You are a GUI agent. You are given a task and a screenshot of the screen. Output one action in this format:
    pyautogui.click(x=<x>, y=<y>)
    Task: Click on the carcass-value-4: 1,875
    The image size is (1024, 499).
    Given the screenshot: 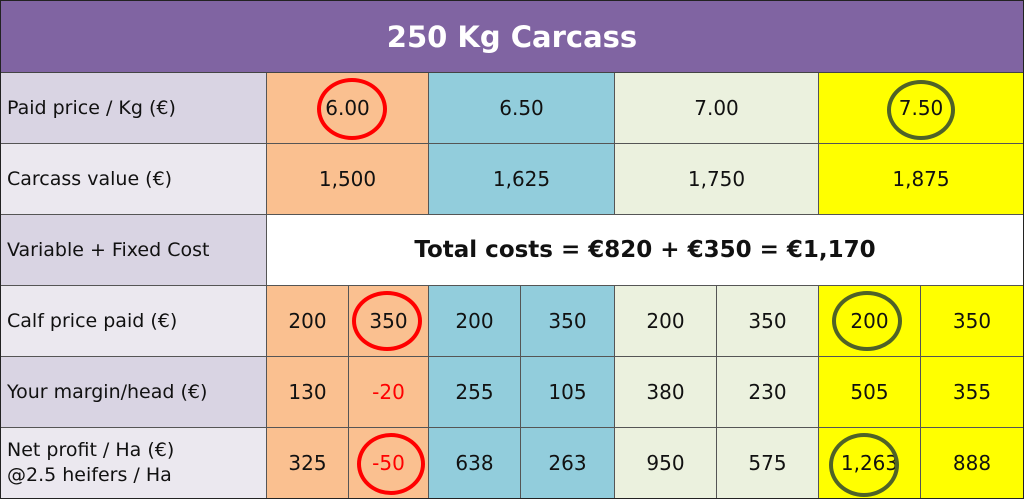 What is the action you would take?
    pyautogui.click(x=921, y=179)
    